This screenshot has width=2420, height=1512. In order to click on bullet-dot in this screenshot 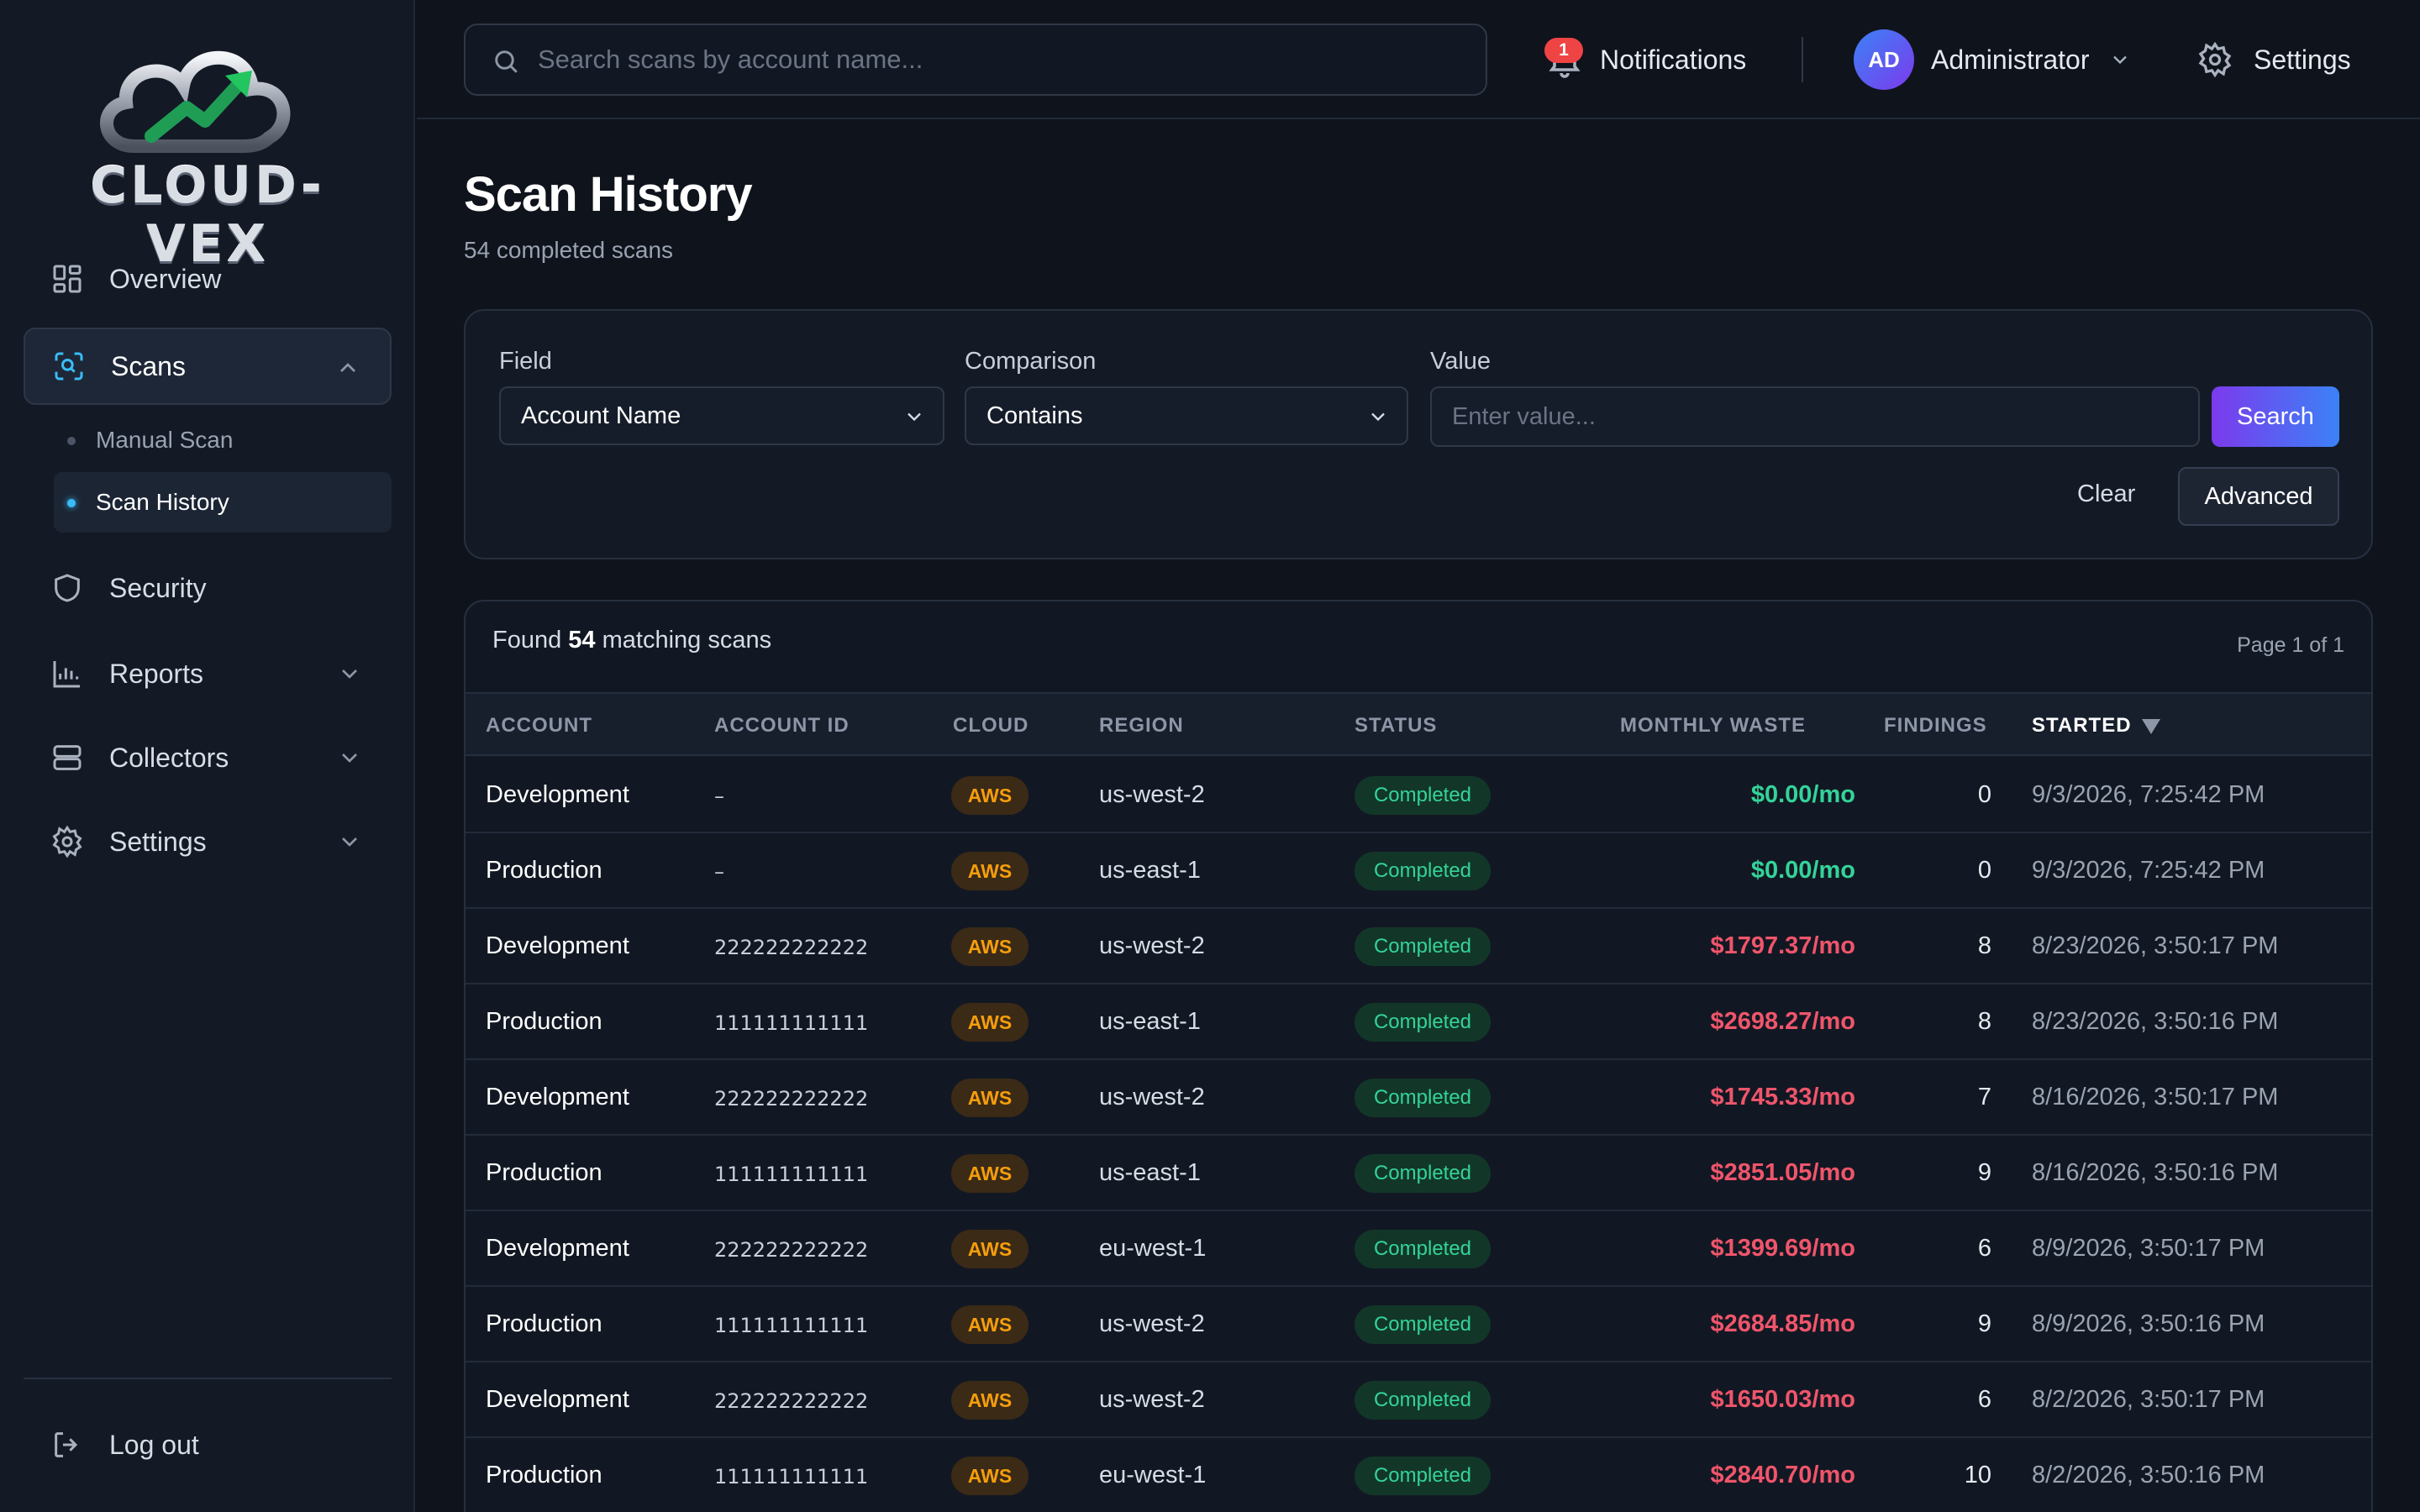, I will do `click(71, 503)`.